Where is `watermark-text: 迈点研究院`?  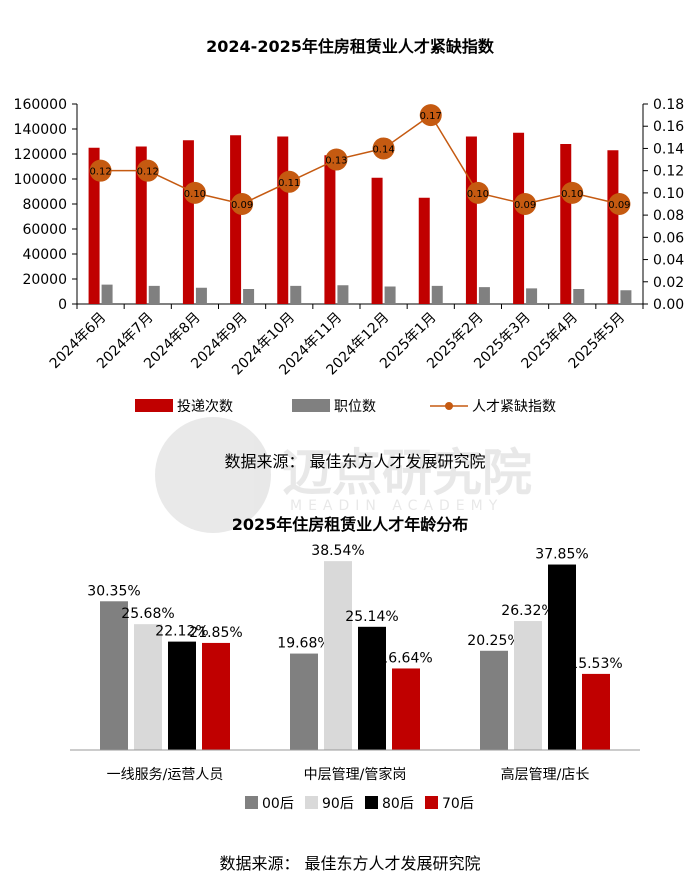 watermark-text: 迈点研究院 is located at coordinates (407, 473).